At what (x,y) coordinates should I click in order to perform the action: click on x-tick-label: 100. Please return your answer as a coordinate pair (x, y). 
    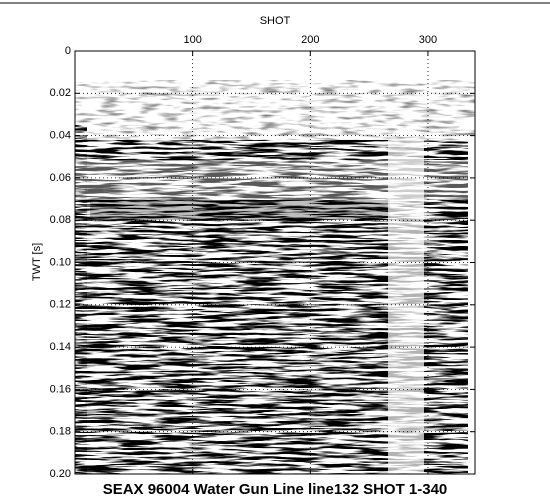
    Looking at the image, I should click on (192, 40).